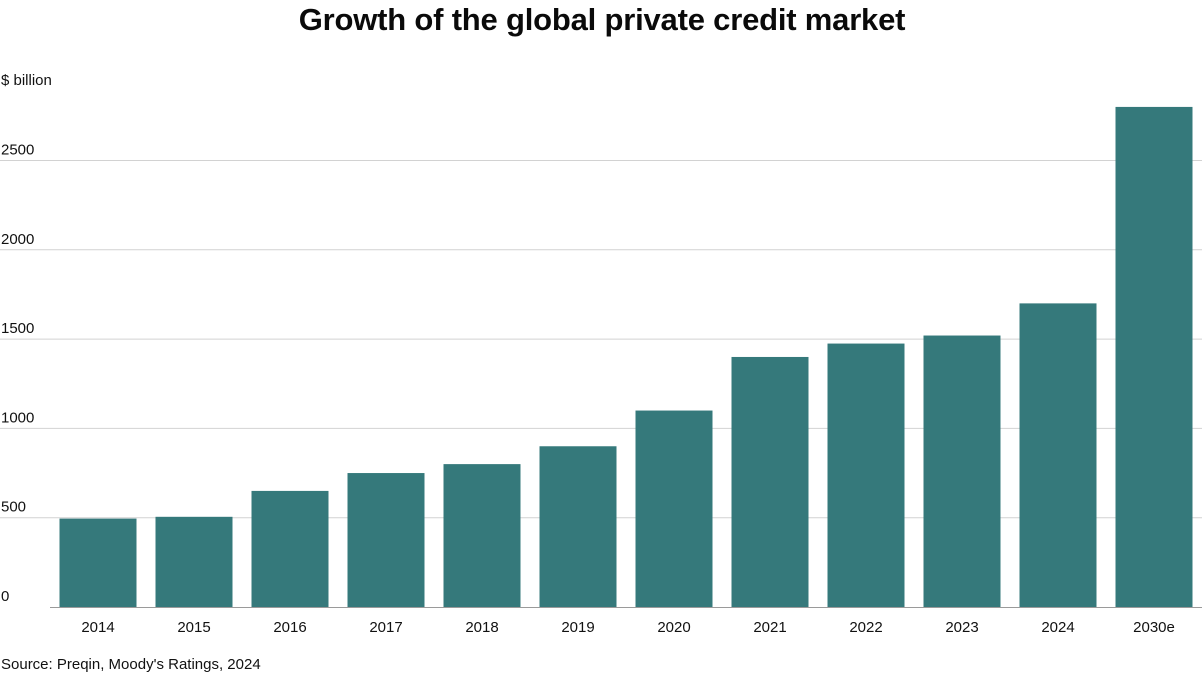 This screenshot has height=677, width=1204. What do you see at coordinates (5, 596) in the screenshot?
I see `y-tick-label-0: 0` at bounding box center [5, 596].